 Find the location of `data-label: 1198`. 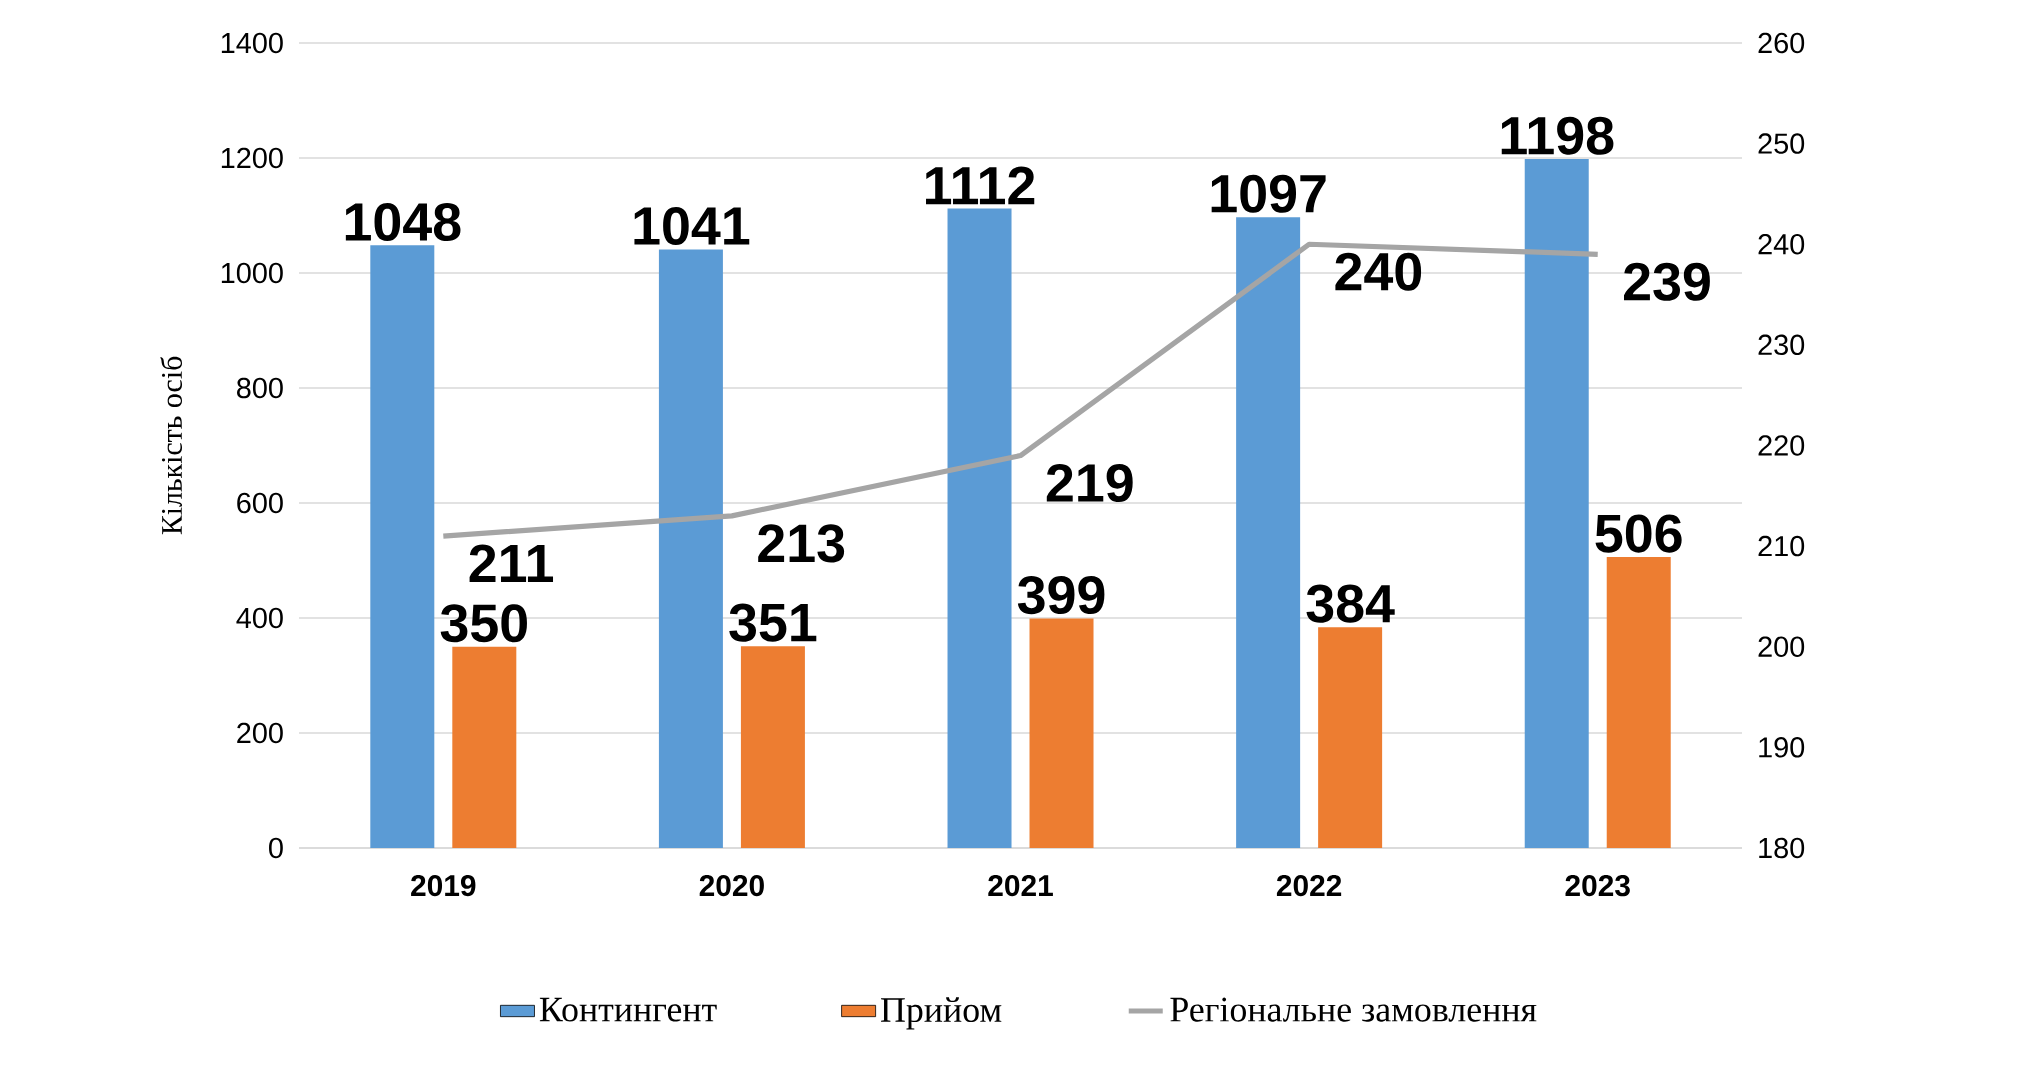

data-label: 1198 is located at coordinates (1557, 135).